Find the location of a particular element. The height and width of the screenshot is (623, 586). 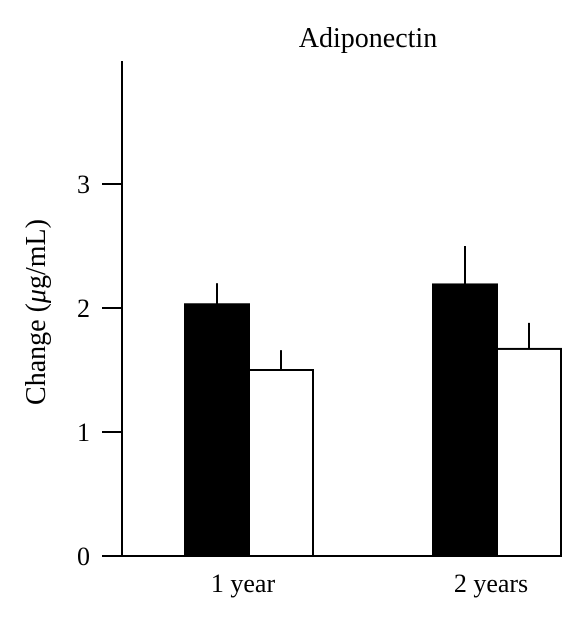

x-ticks: 1 year 2 years is located at coordinates (369, 583).